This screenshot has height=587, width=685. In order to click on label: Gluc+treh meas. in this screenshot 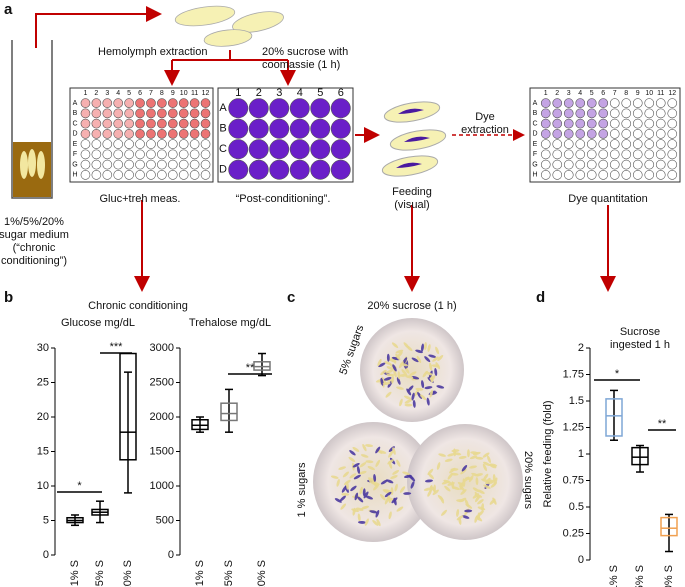, I will do `click(139, 199)`.